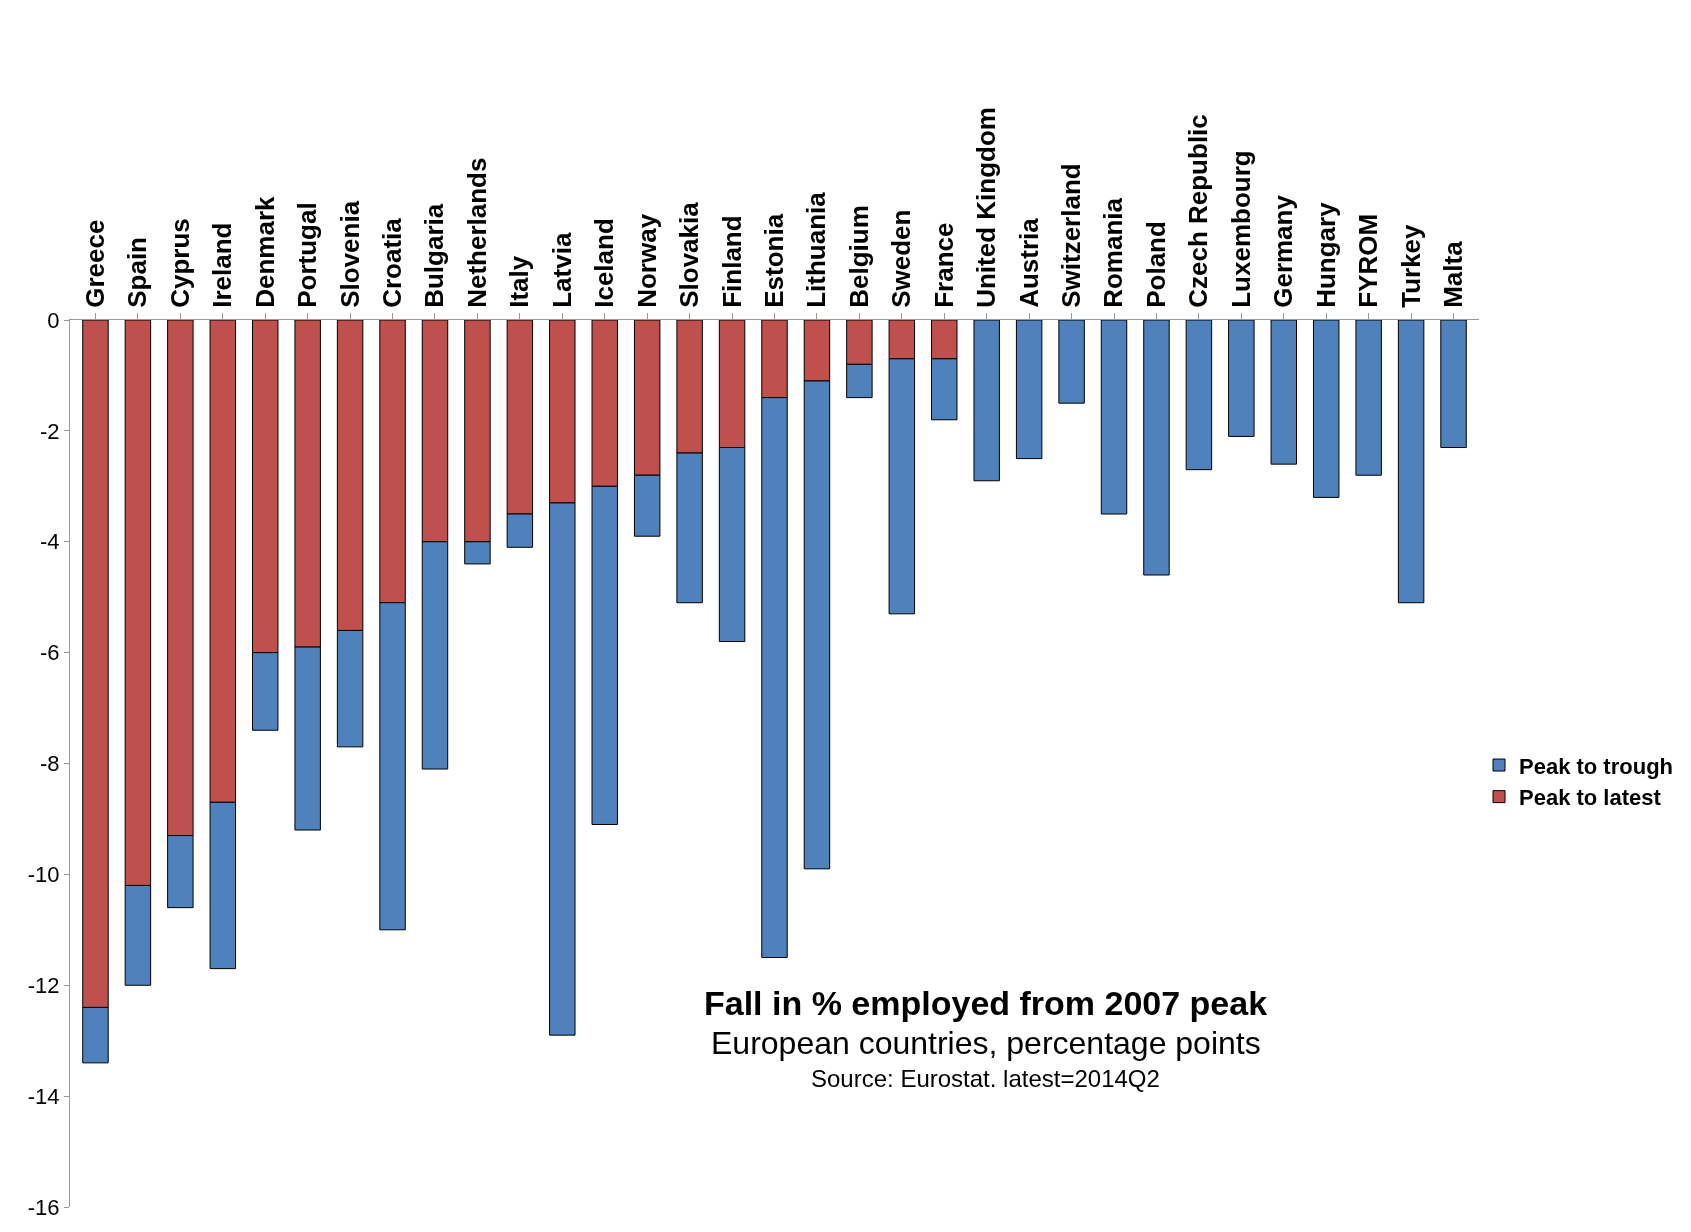 Image resolution: width=1691 pixels, height=1232 pixels. I want to click on y-tick-label: -14, so click(43, 1096).